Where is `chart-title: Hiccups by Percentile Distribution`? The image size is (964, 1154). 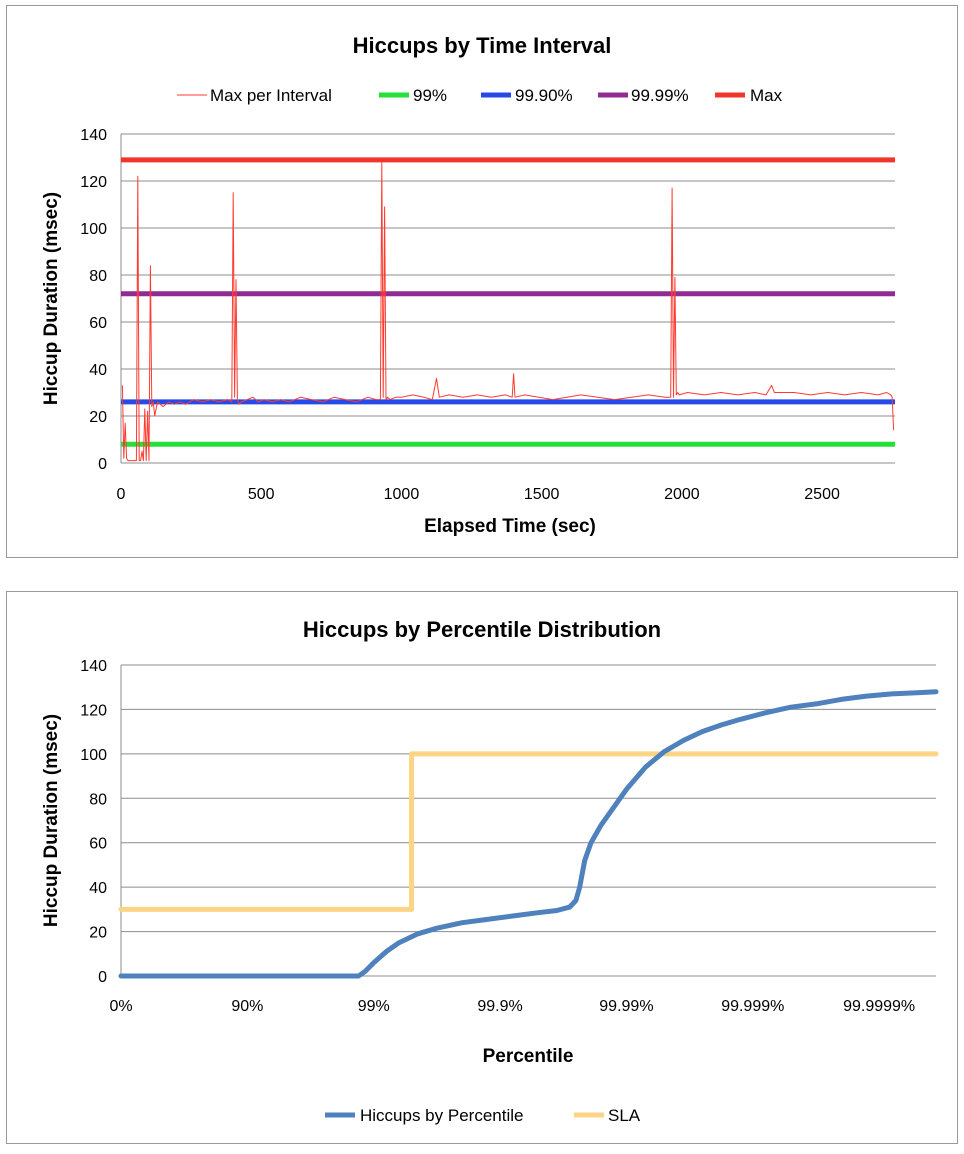
chart-title: Hiccups by Percentile Distribution is located at coordinates (482, 629).